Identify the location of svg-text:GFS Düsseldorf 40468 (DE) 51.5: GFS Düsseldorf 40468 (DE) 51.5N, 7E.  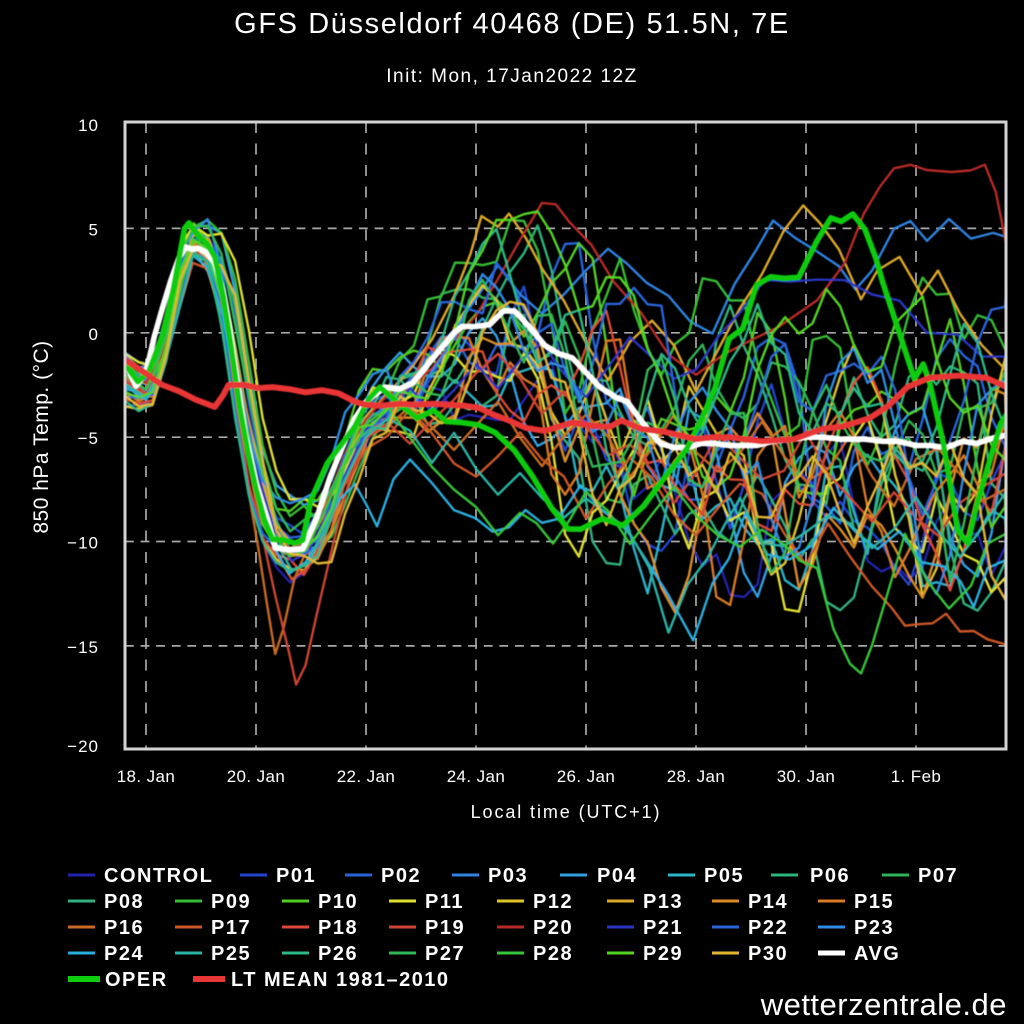
(512, 24).